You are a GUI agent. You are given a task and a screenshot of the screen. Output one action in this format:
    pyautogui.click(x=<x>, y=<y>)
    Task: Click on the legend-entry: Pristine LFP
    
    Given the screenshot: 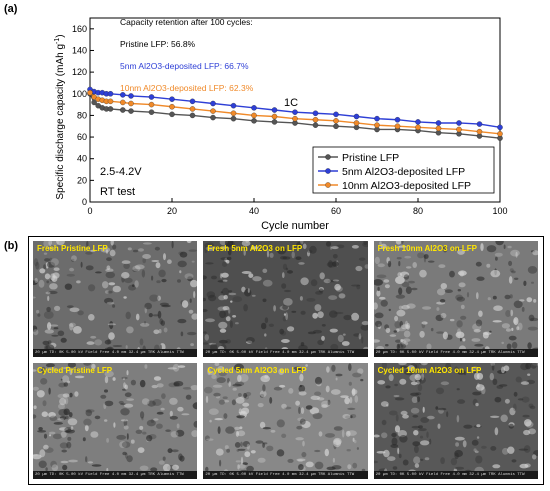 What is the action you would take?
    pyautogui.click(x=370, y=158)
    